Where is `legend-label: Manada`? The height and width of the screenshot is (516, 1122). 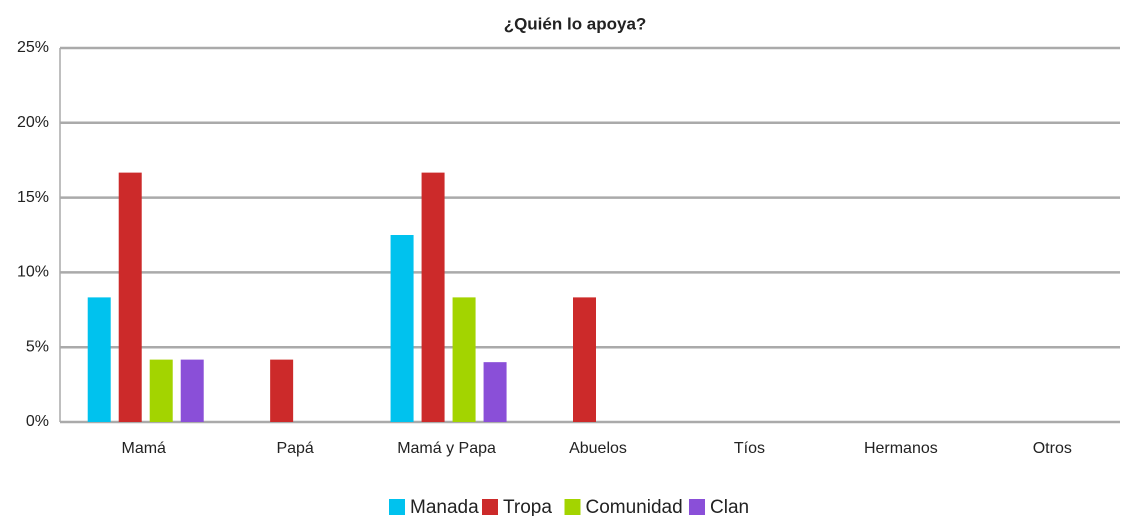
legend-label: Manada is located at coordinates (444, 506).